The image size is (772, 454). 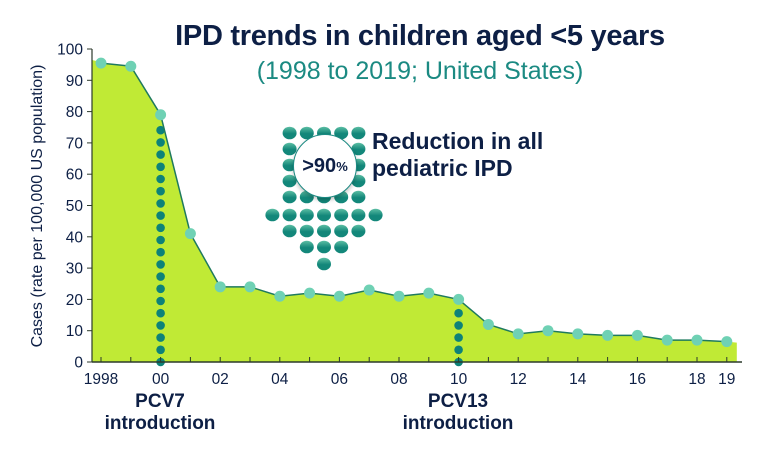 What do you see at coordinates (458, 423) in the screenshot?
I see `pcv13-sublabel: introduction` at bounding box center [458, 423].